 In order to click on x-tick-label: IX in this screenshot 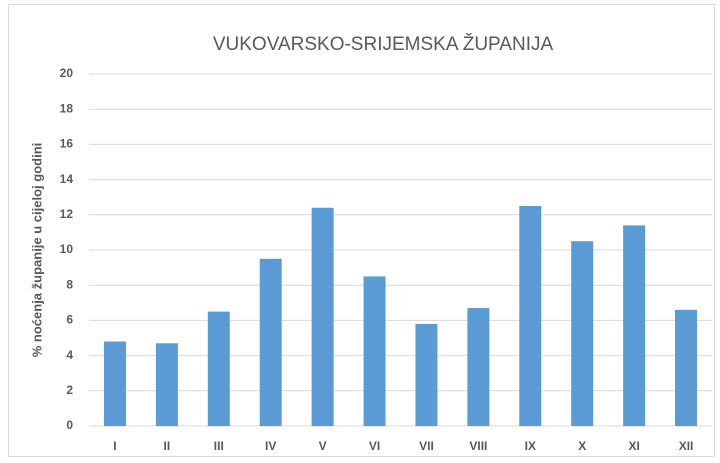, I will do `click(530, 446)`.